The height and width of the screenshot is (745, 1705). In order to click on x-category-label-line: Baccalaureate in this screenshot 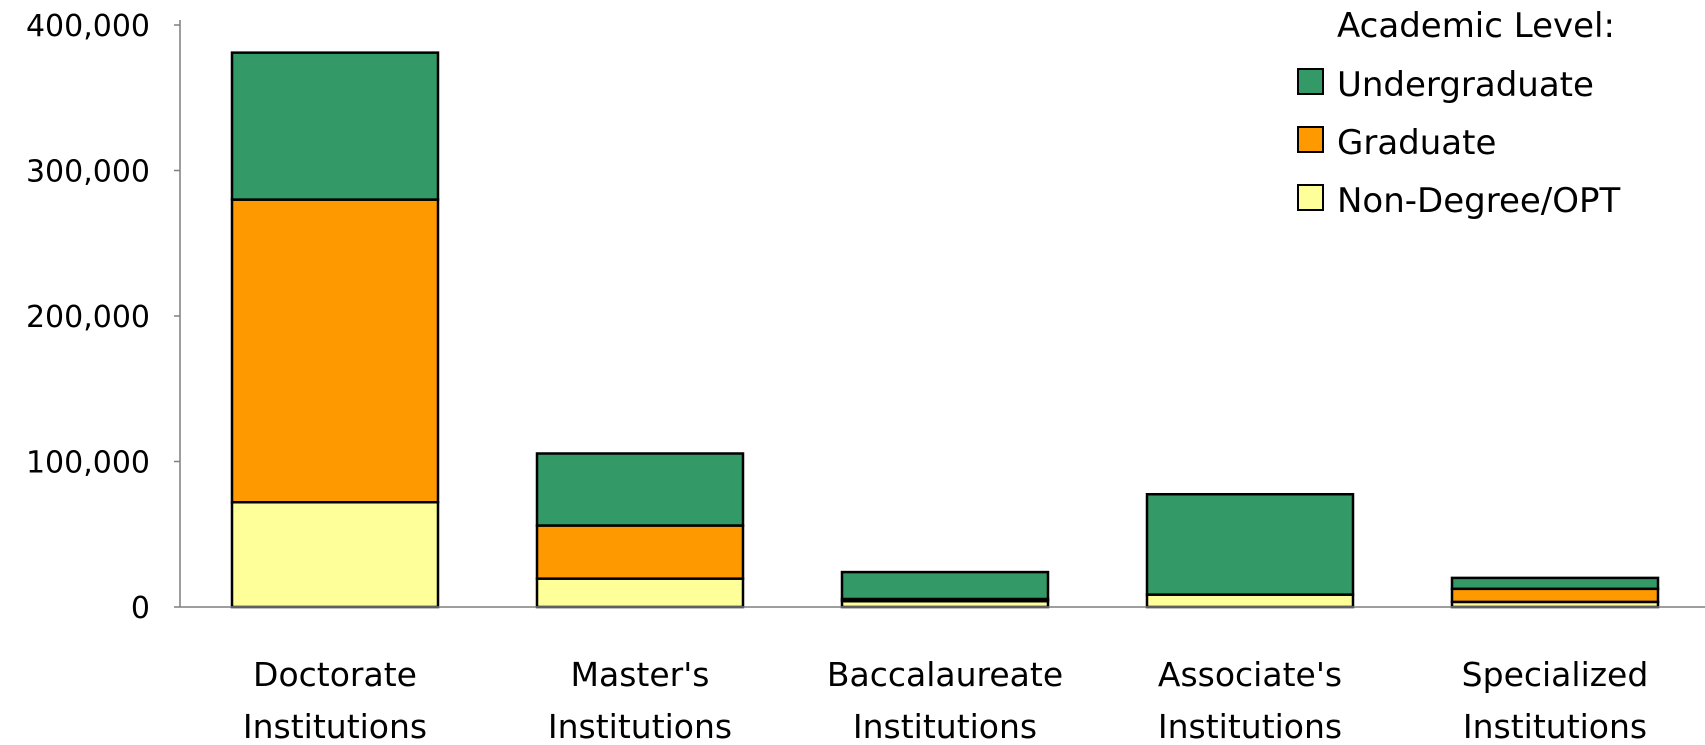, I will do `click(945, 674)`.